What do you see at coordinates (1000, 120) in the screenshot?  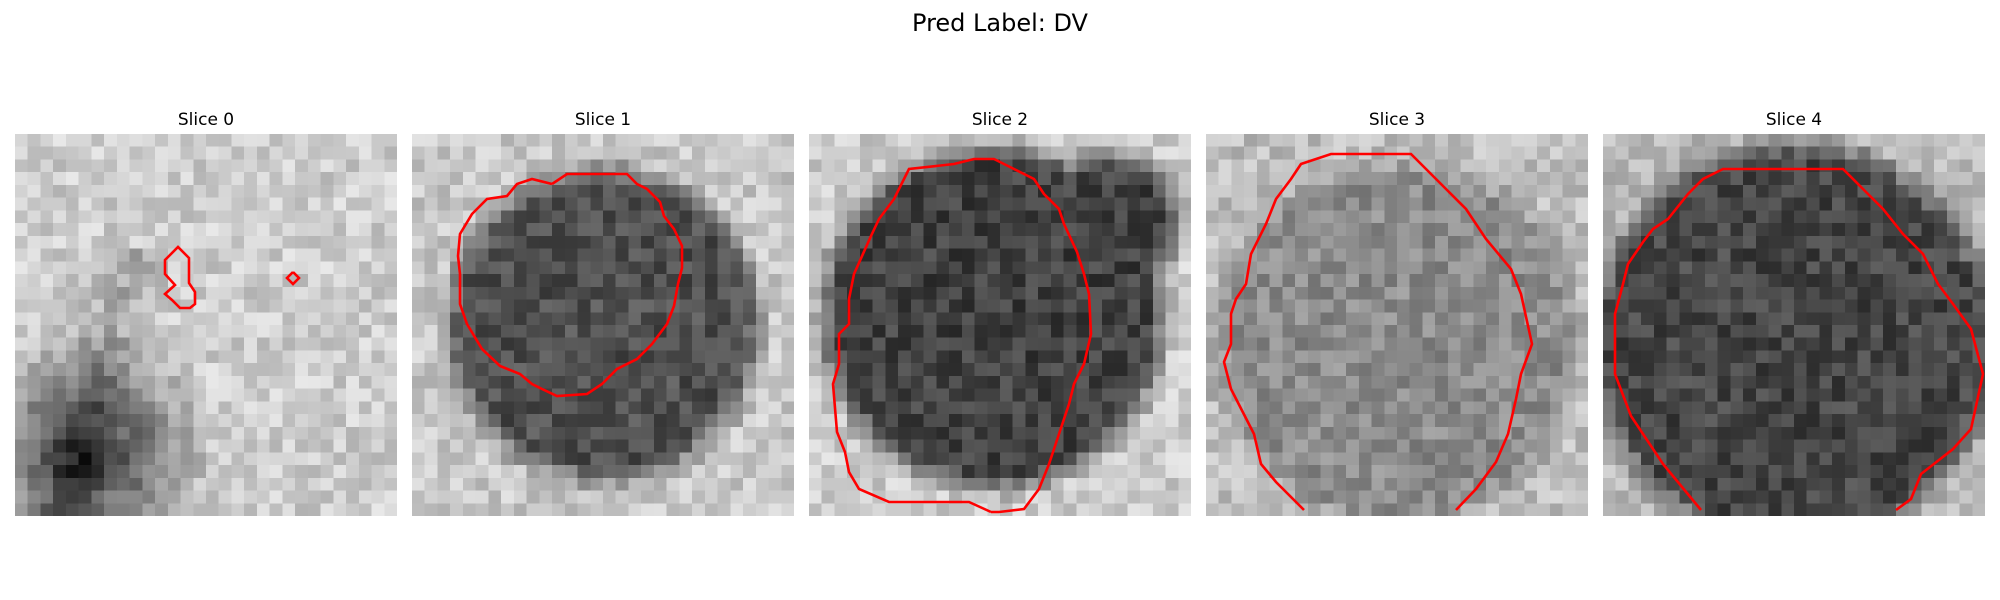 I see `slice-title-2: Slice 2` at bounding box center [1000, 120].